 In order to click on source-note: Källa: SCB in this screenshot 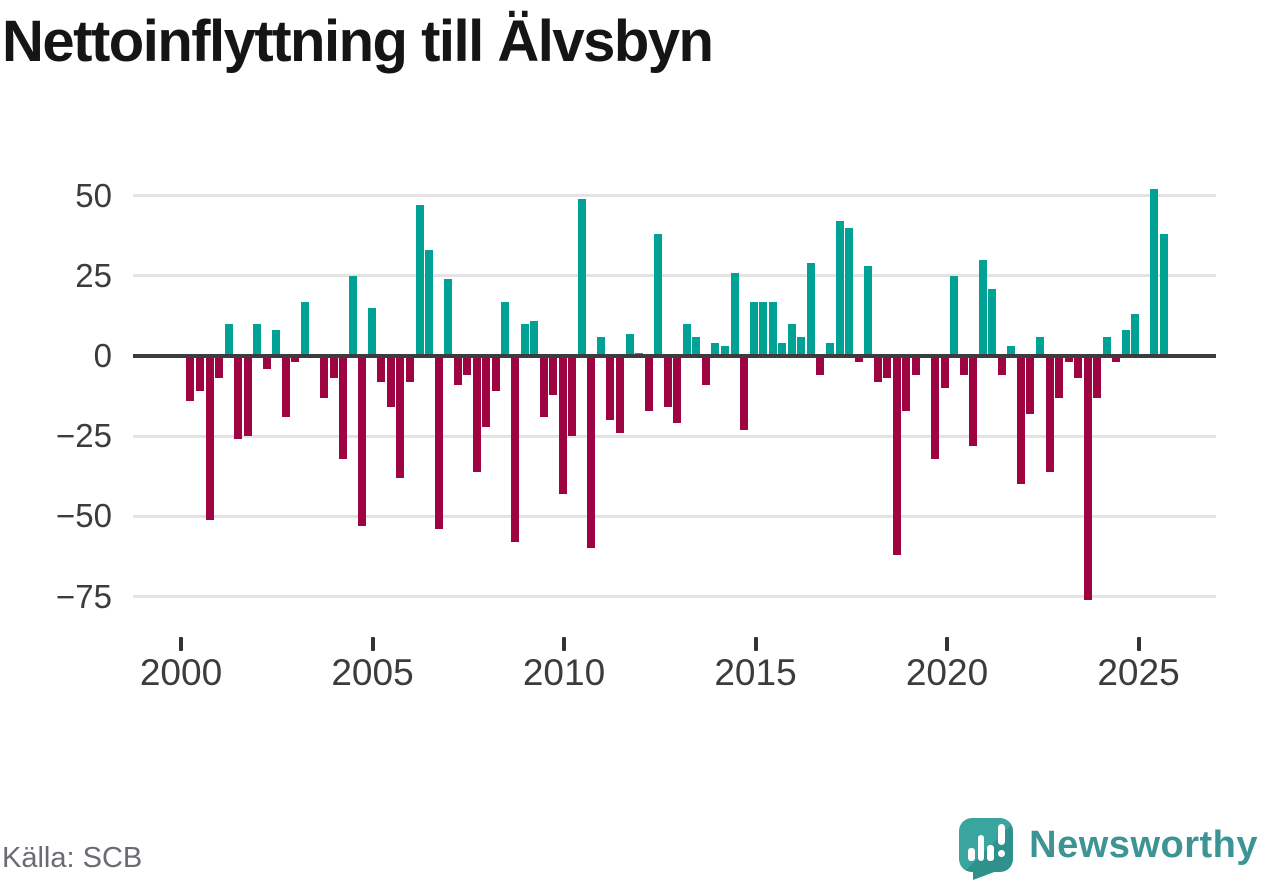, I will do `click(72, 858)`.